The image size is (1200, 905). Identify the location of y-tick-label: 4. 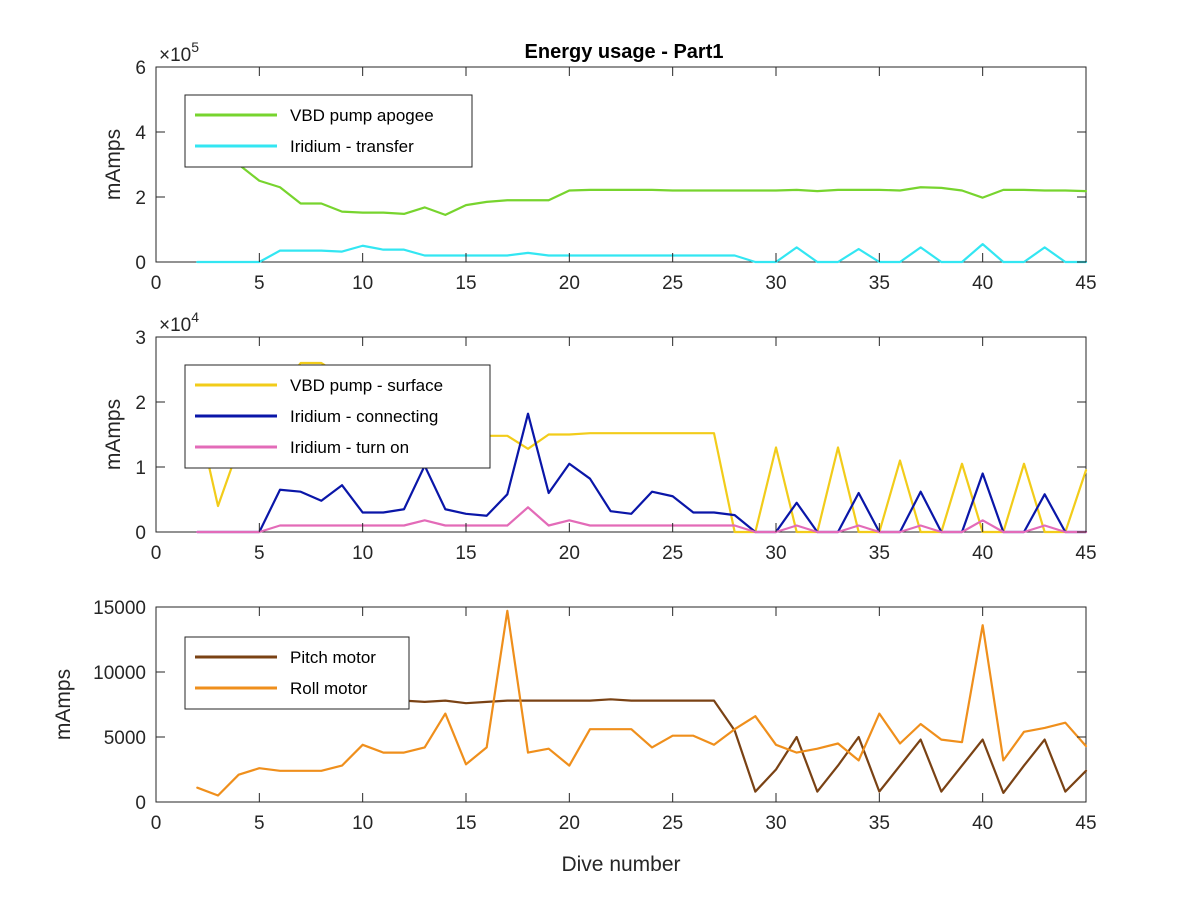
(140, 133).